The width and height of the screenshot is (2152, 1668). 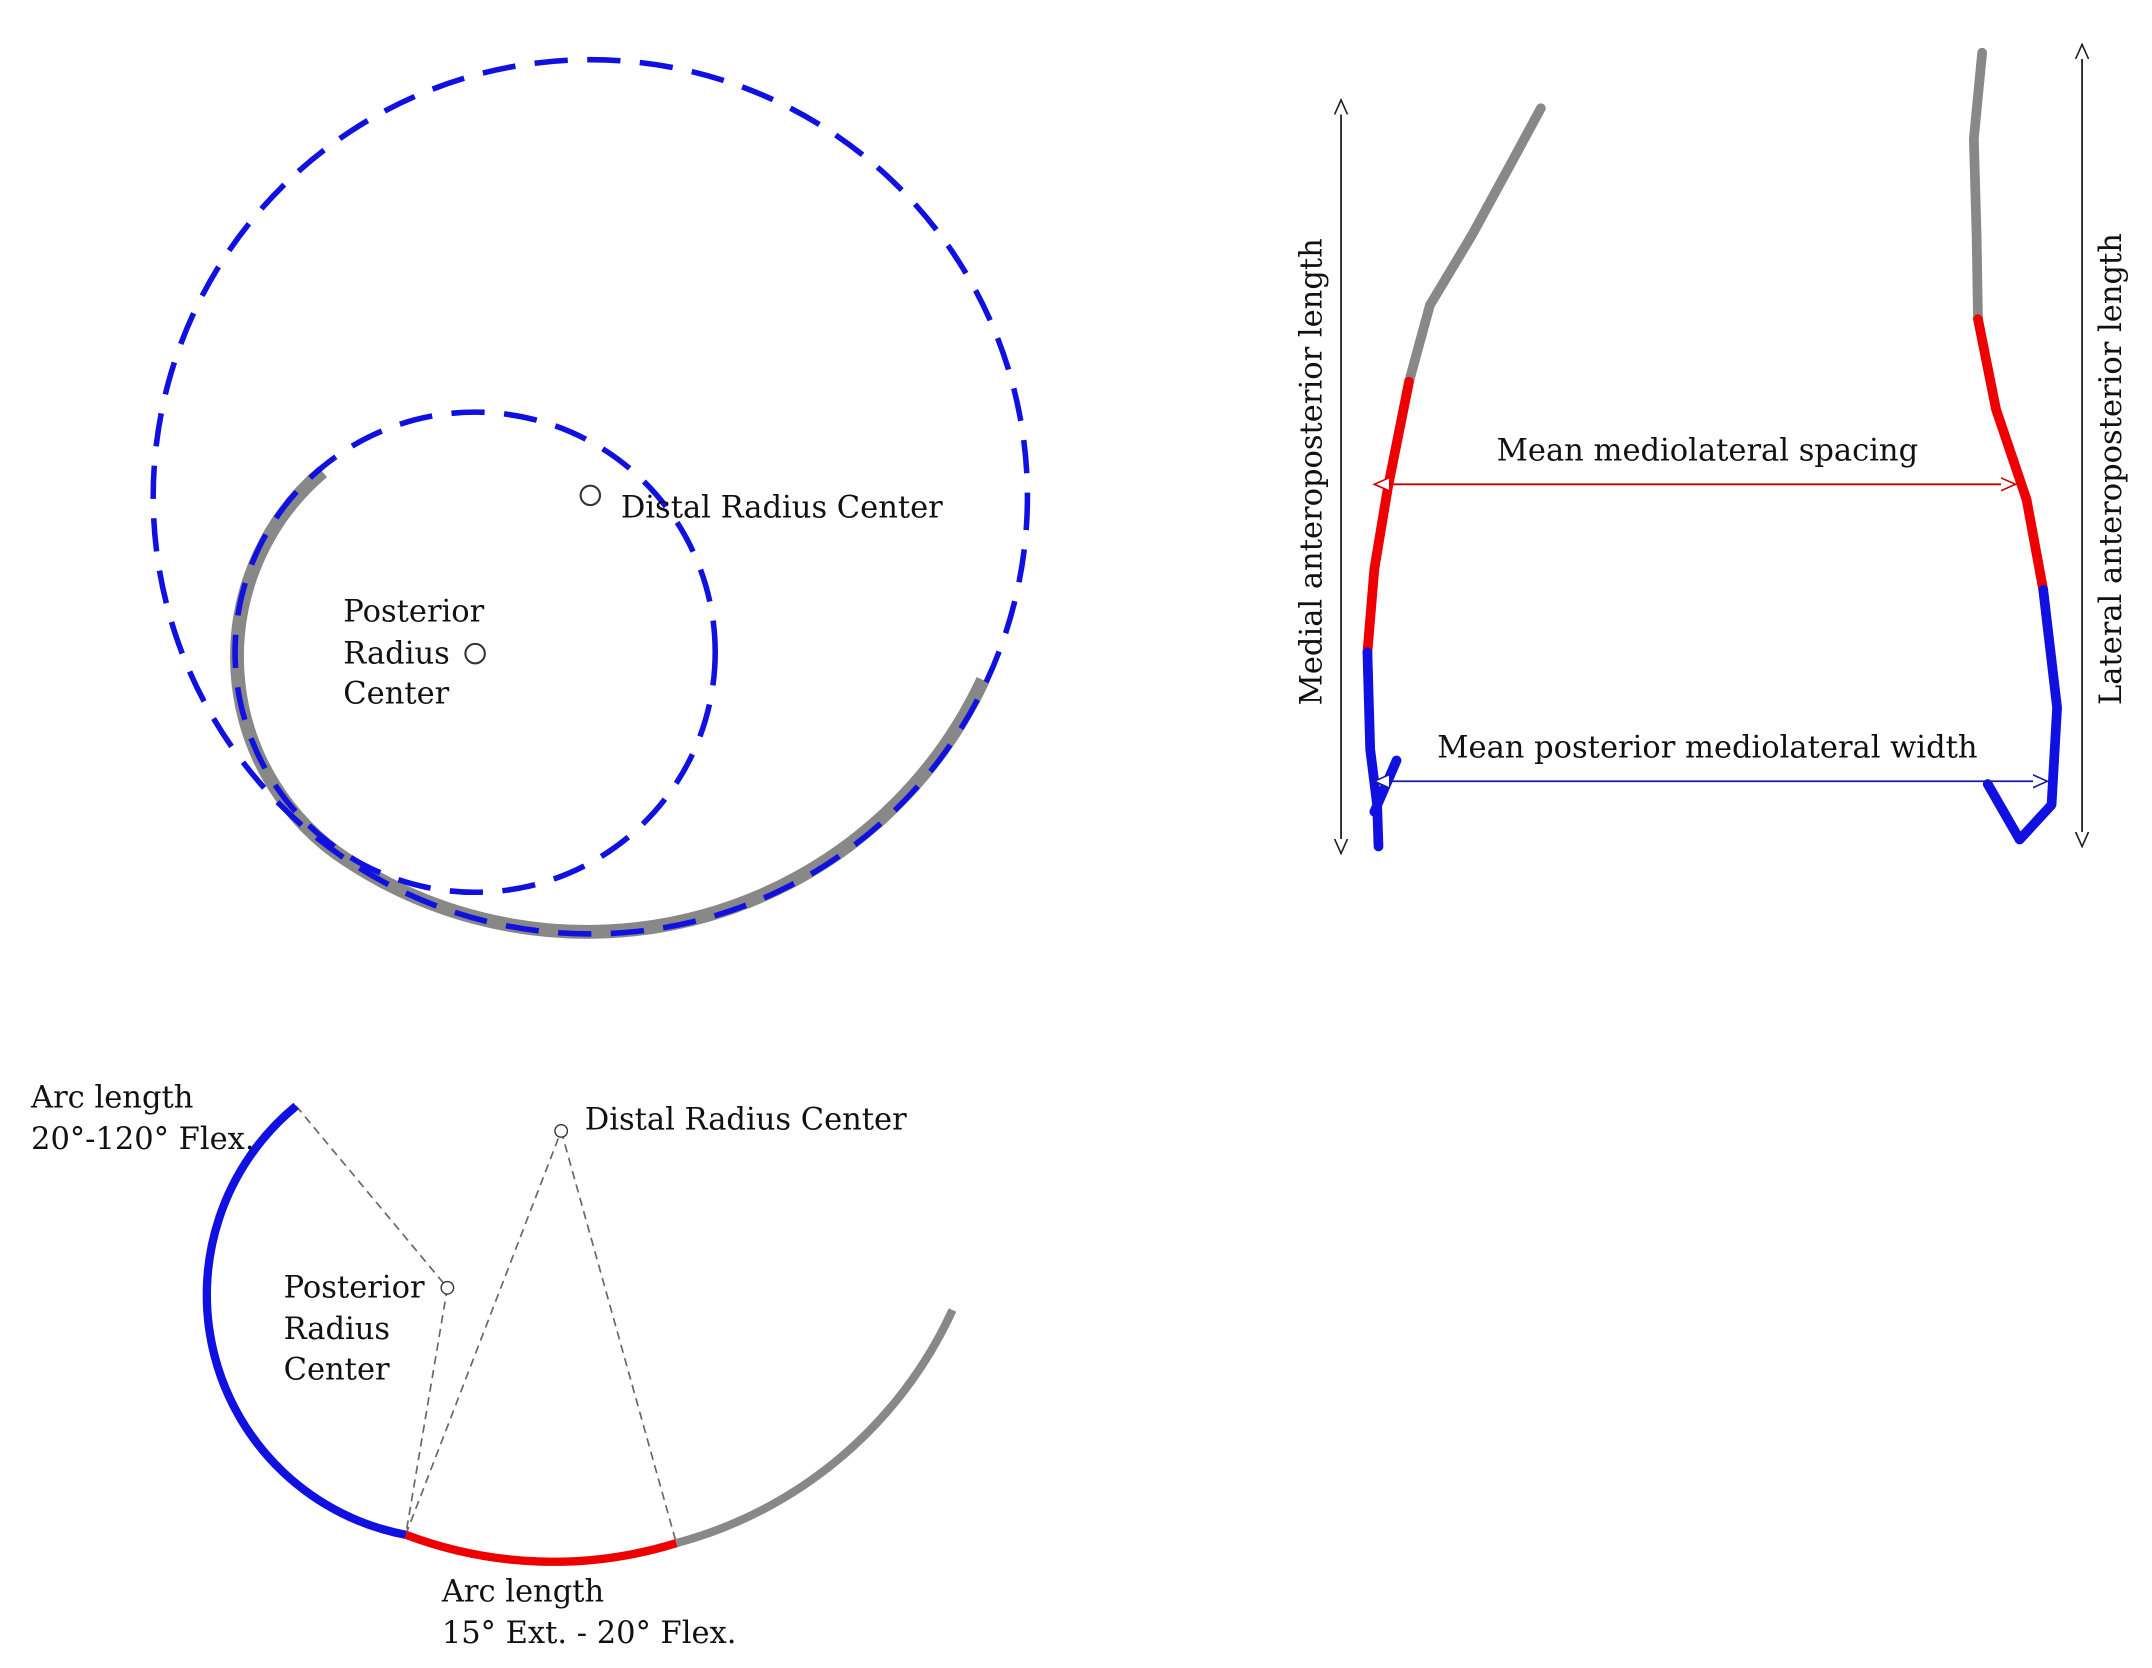 What do you see at coordinates (1382, 749) in the screenshot?
I see `medial-blue` at bounding box center [1382, 749].